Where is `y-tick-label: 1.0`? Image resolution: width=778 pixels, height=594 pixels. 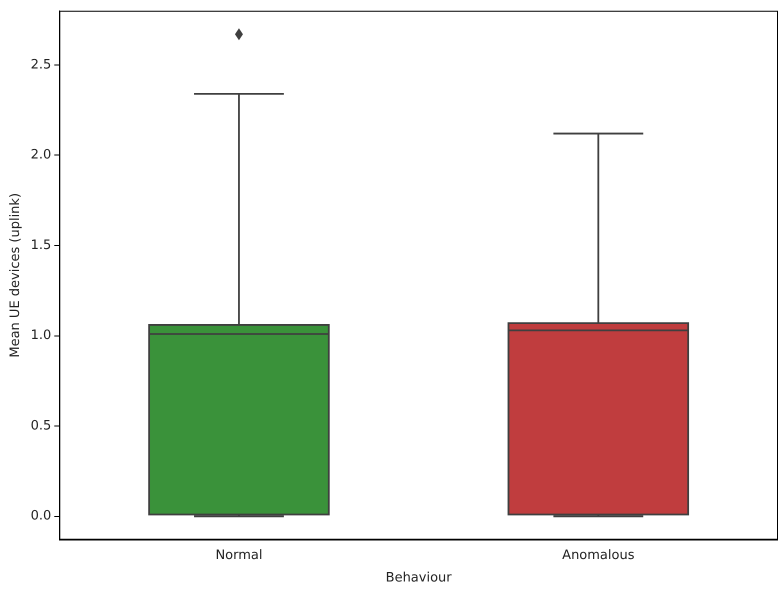
y-tick-label: 1.0 is located at coordinates (41, 336).